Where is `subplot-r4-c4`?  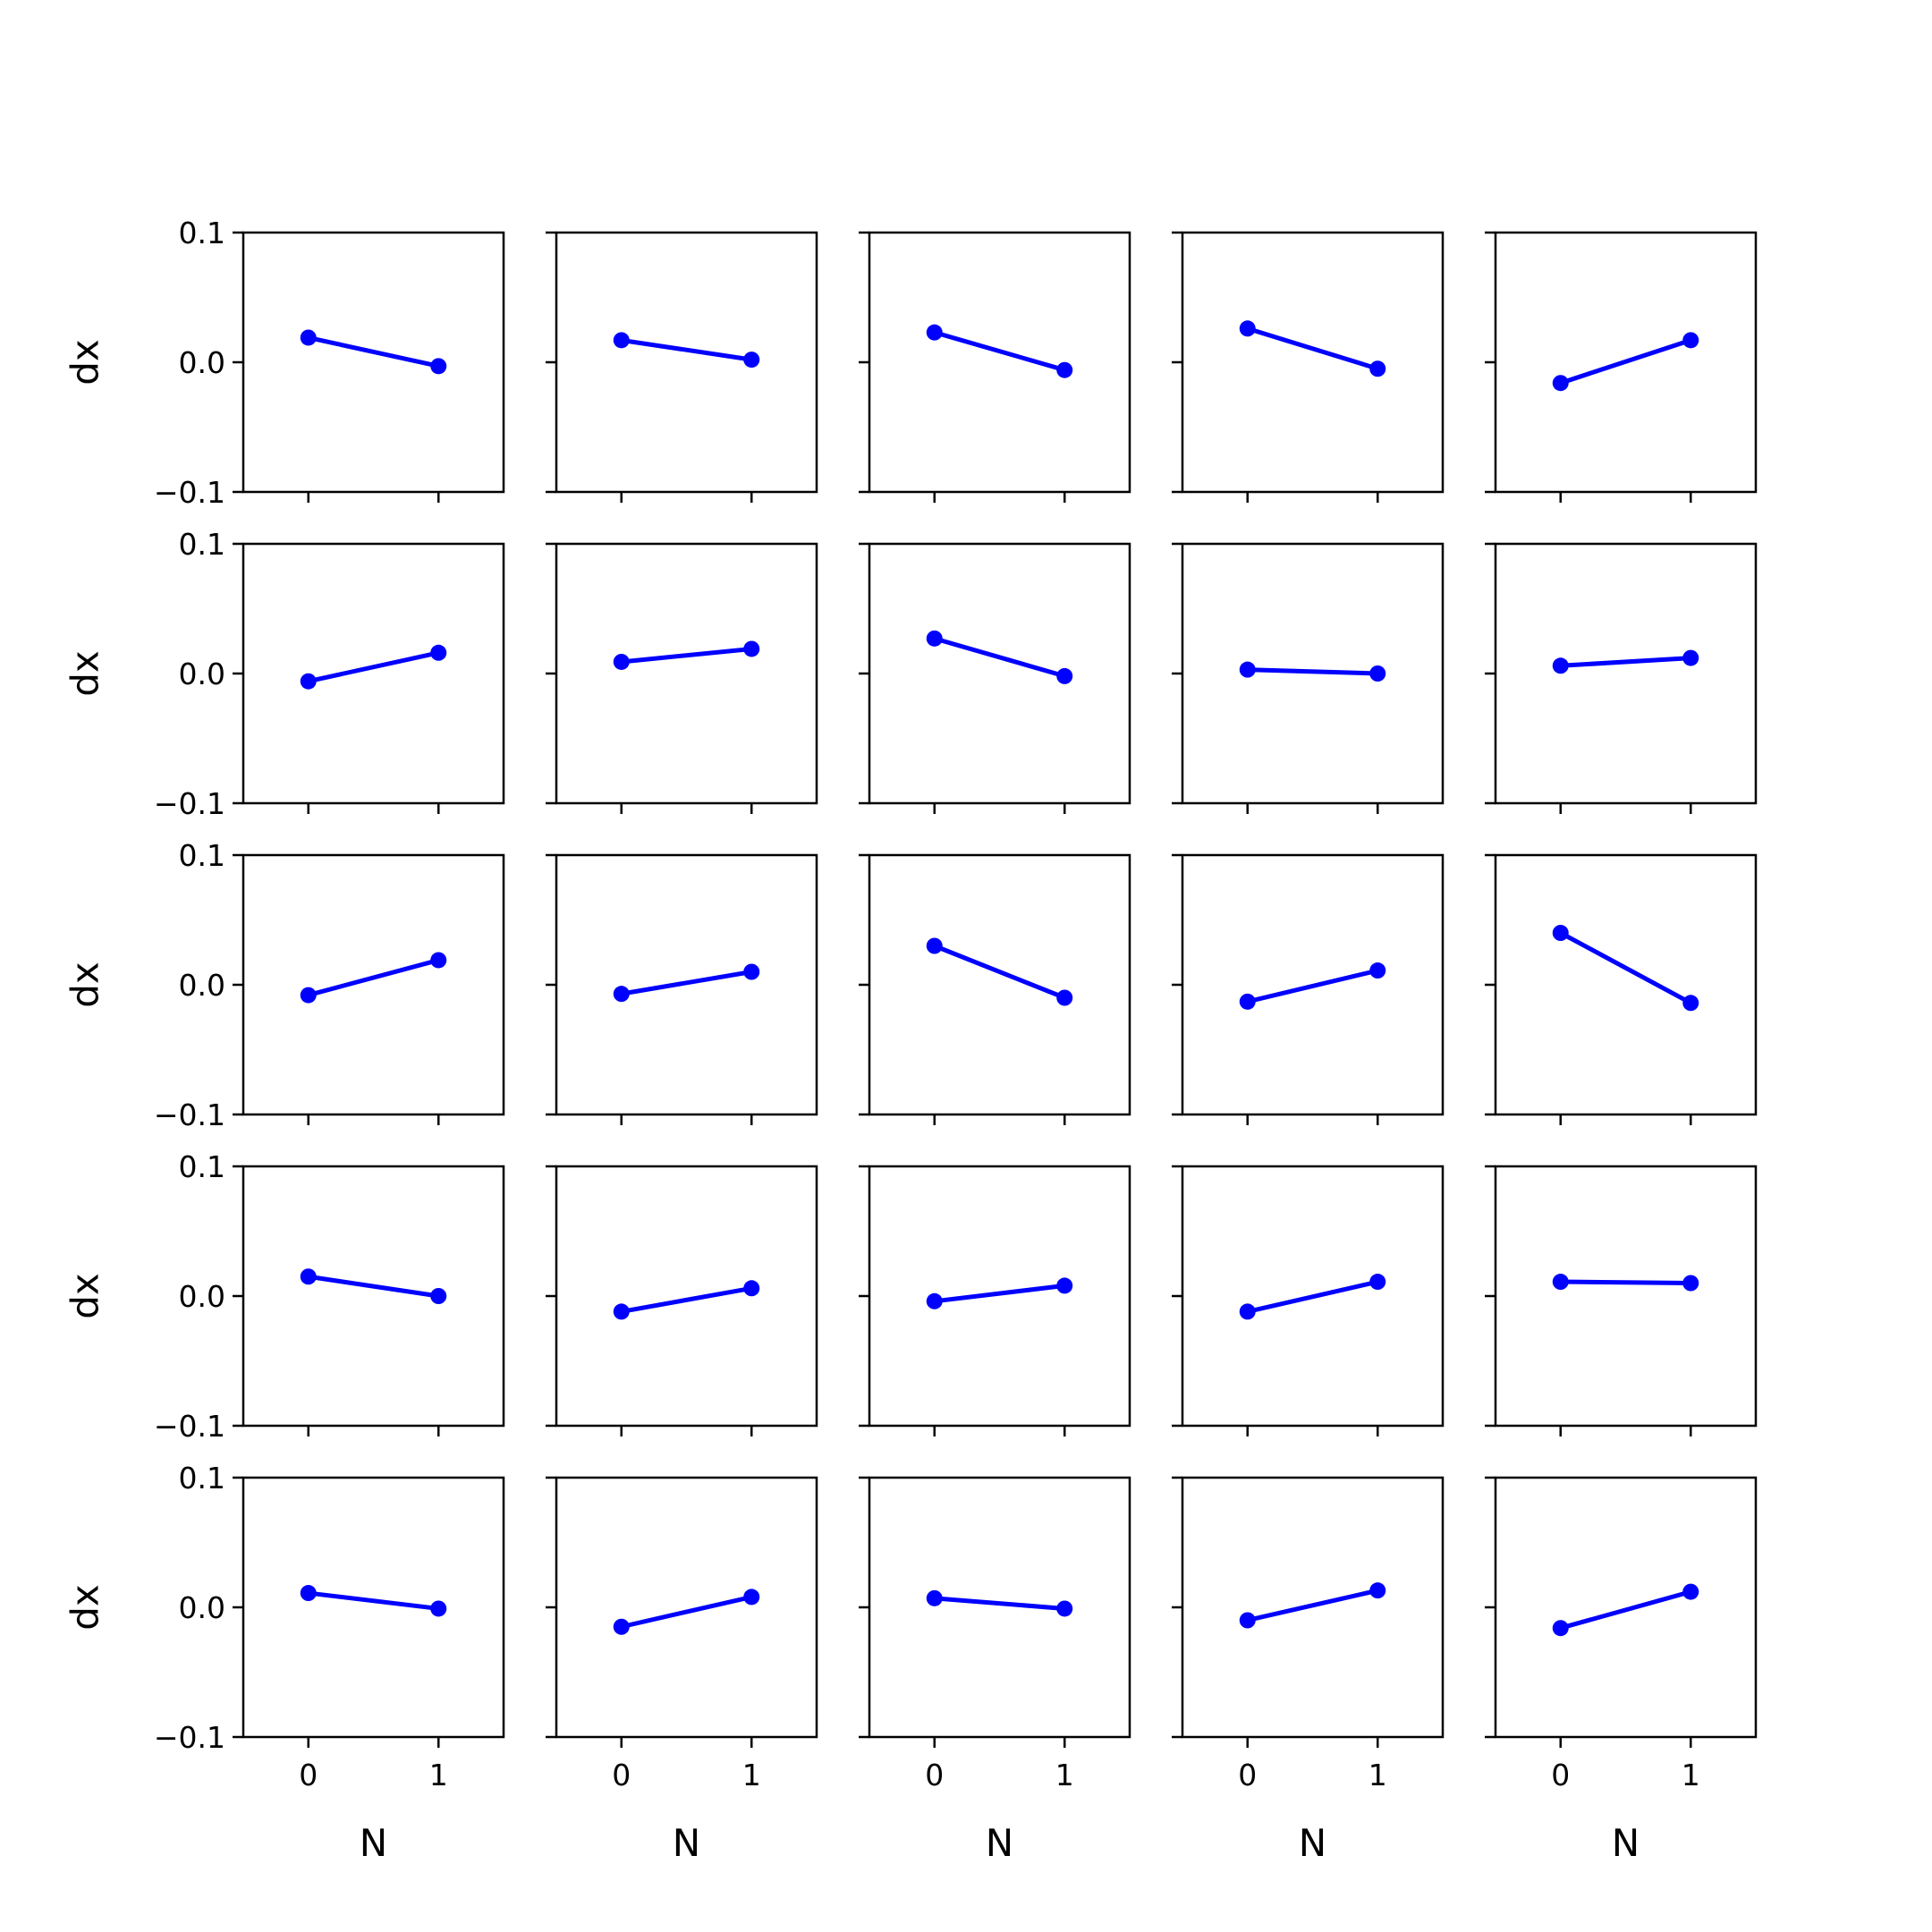
subplot-r4-c4 is located at coordinates (1308, 1300).